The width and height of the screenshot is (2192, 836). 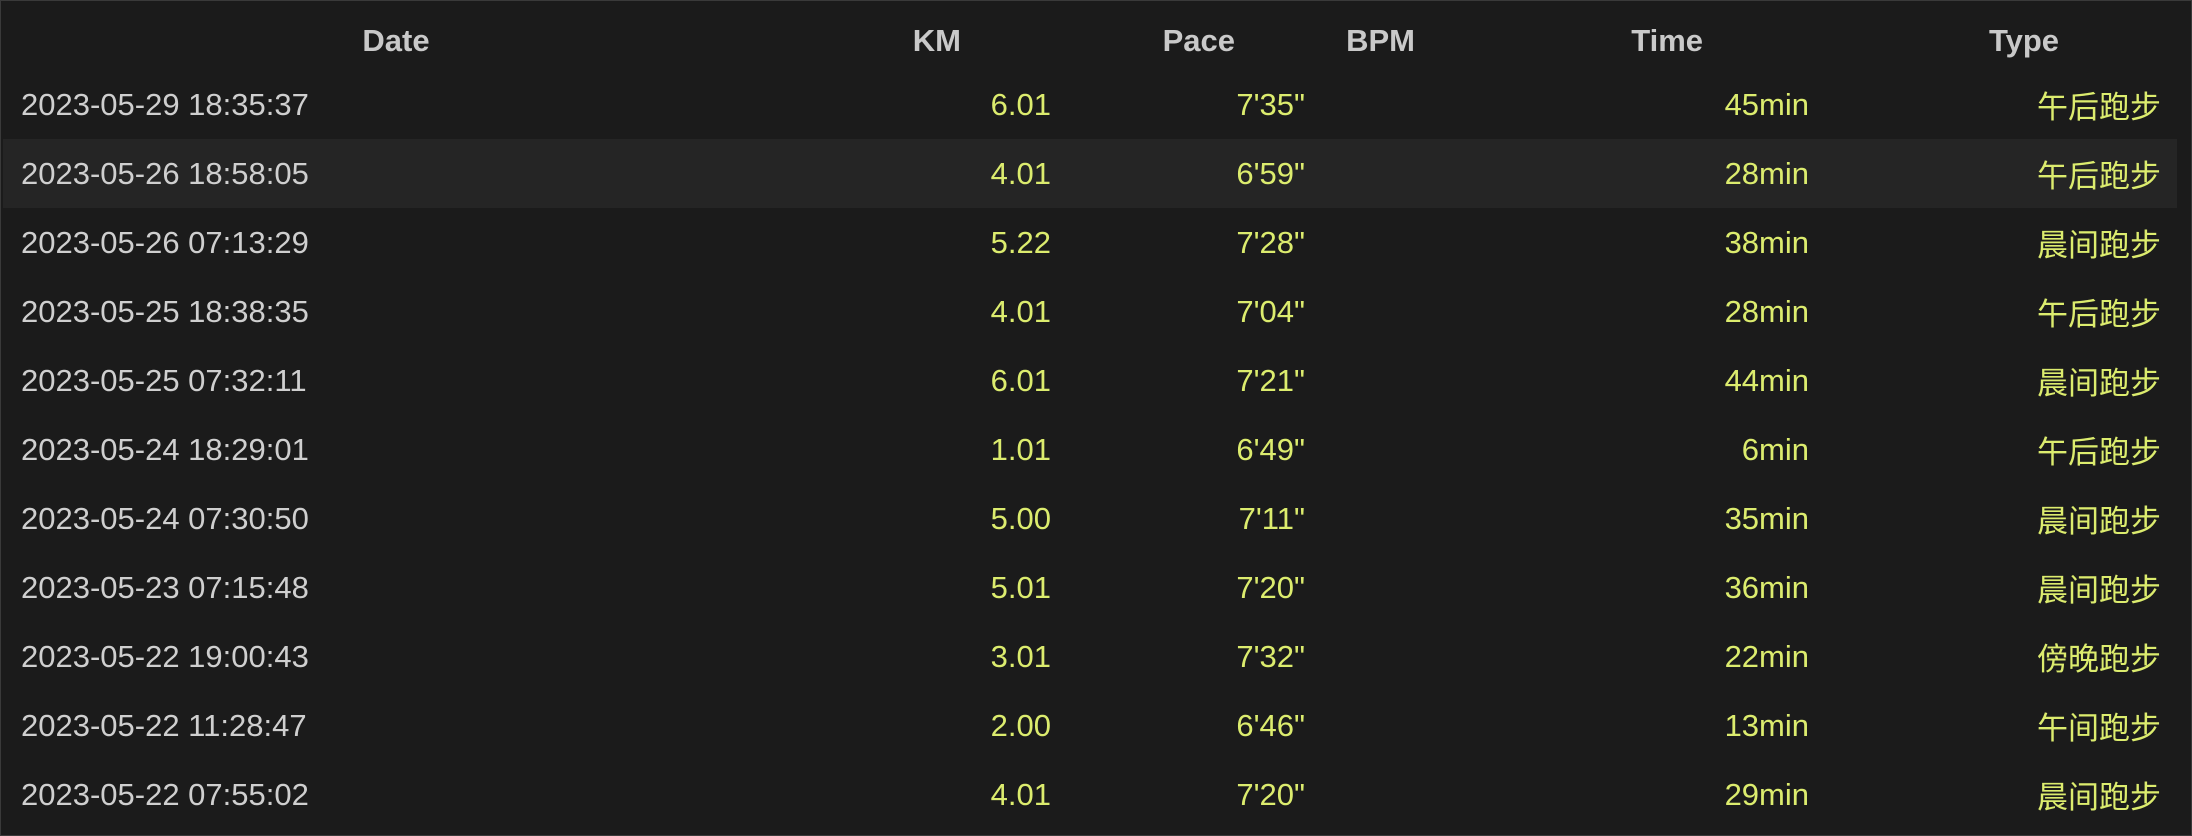 What do you see at coordinates (1090, 104) in the screenshot?
I see `table-row: 2023-05-29 18:35:37 6.01 7'35" 45min 午后跑步` at bounding box center [1090, 104].